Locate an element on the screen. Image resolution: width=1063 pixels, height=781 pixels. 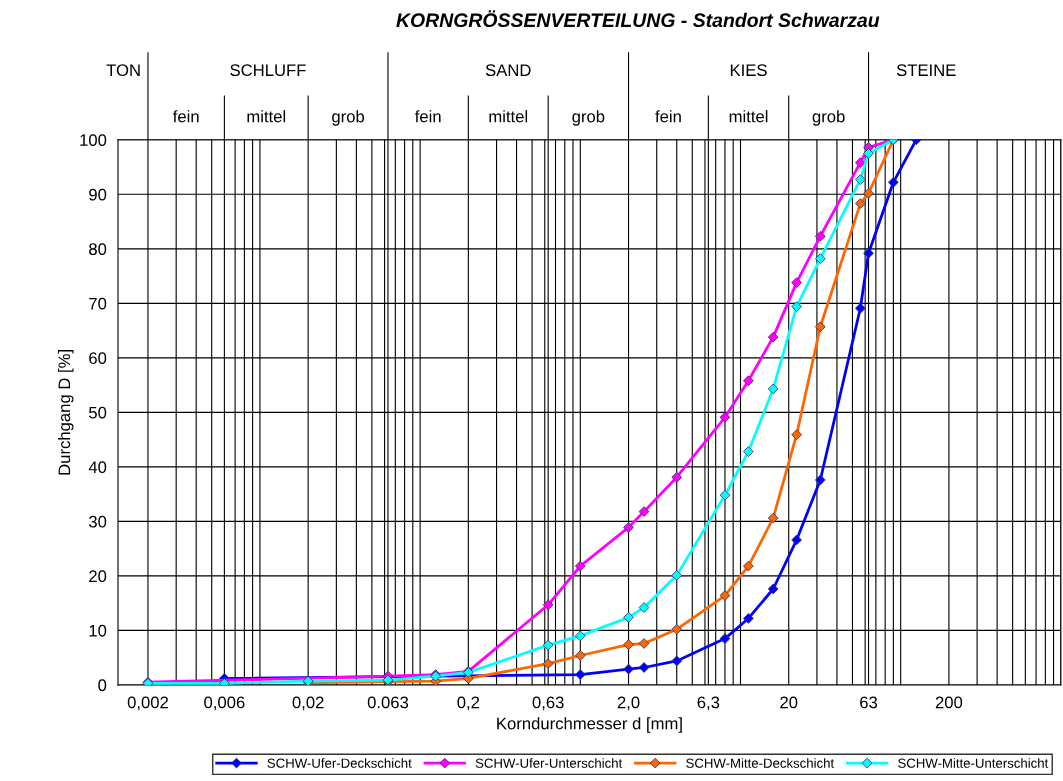
y-tick-label: 70 is located at coordinates (98, 303).